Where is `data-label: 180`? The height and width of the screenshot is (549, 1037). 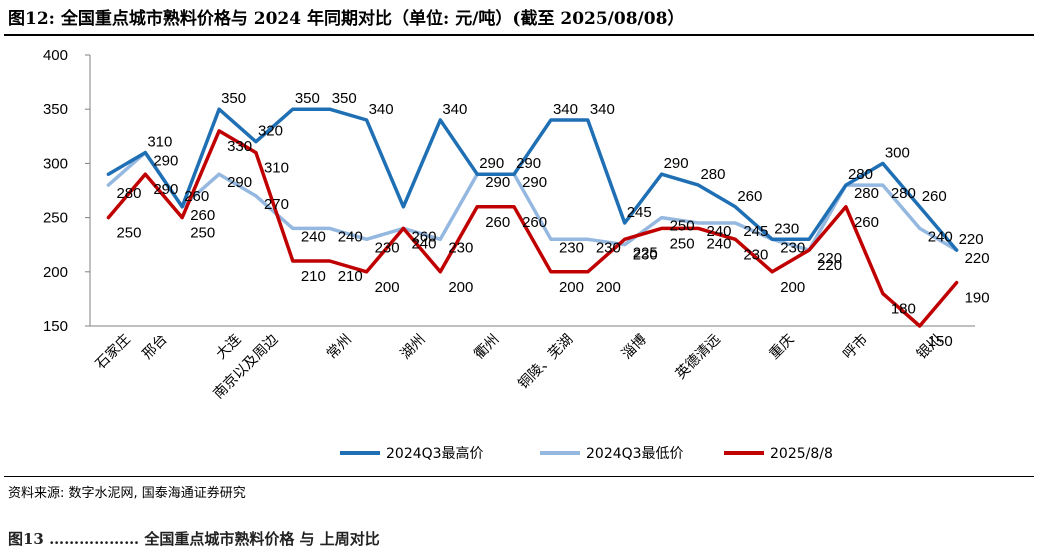 data-label: 180 is located at coordinates (903, 308).